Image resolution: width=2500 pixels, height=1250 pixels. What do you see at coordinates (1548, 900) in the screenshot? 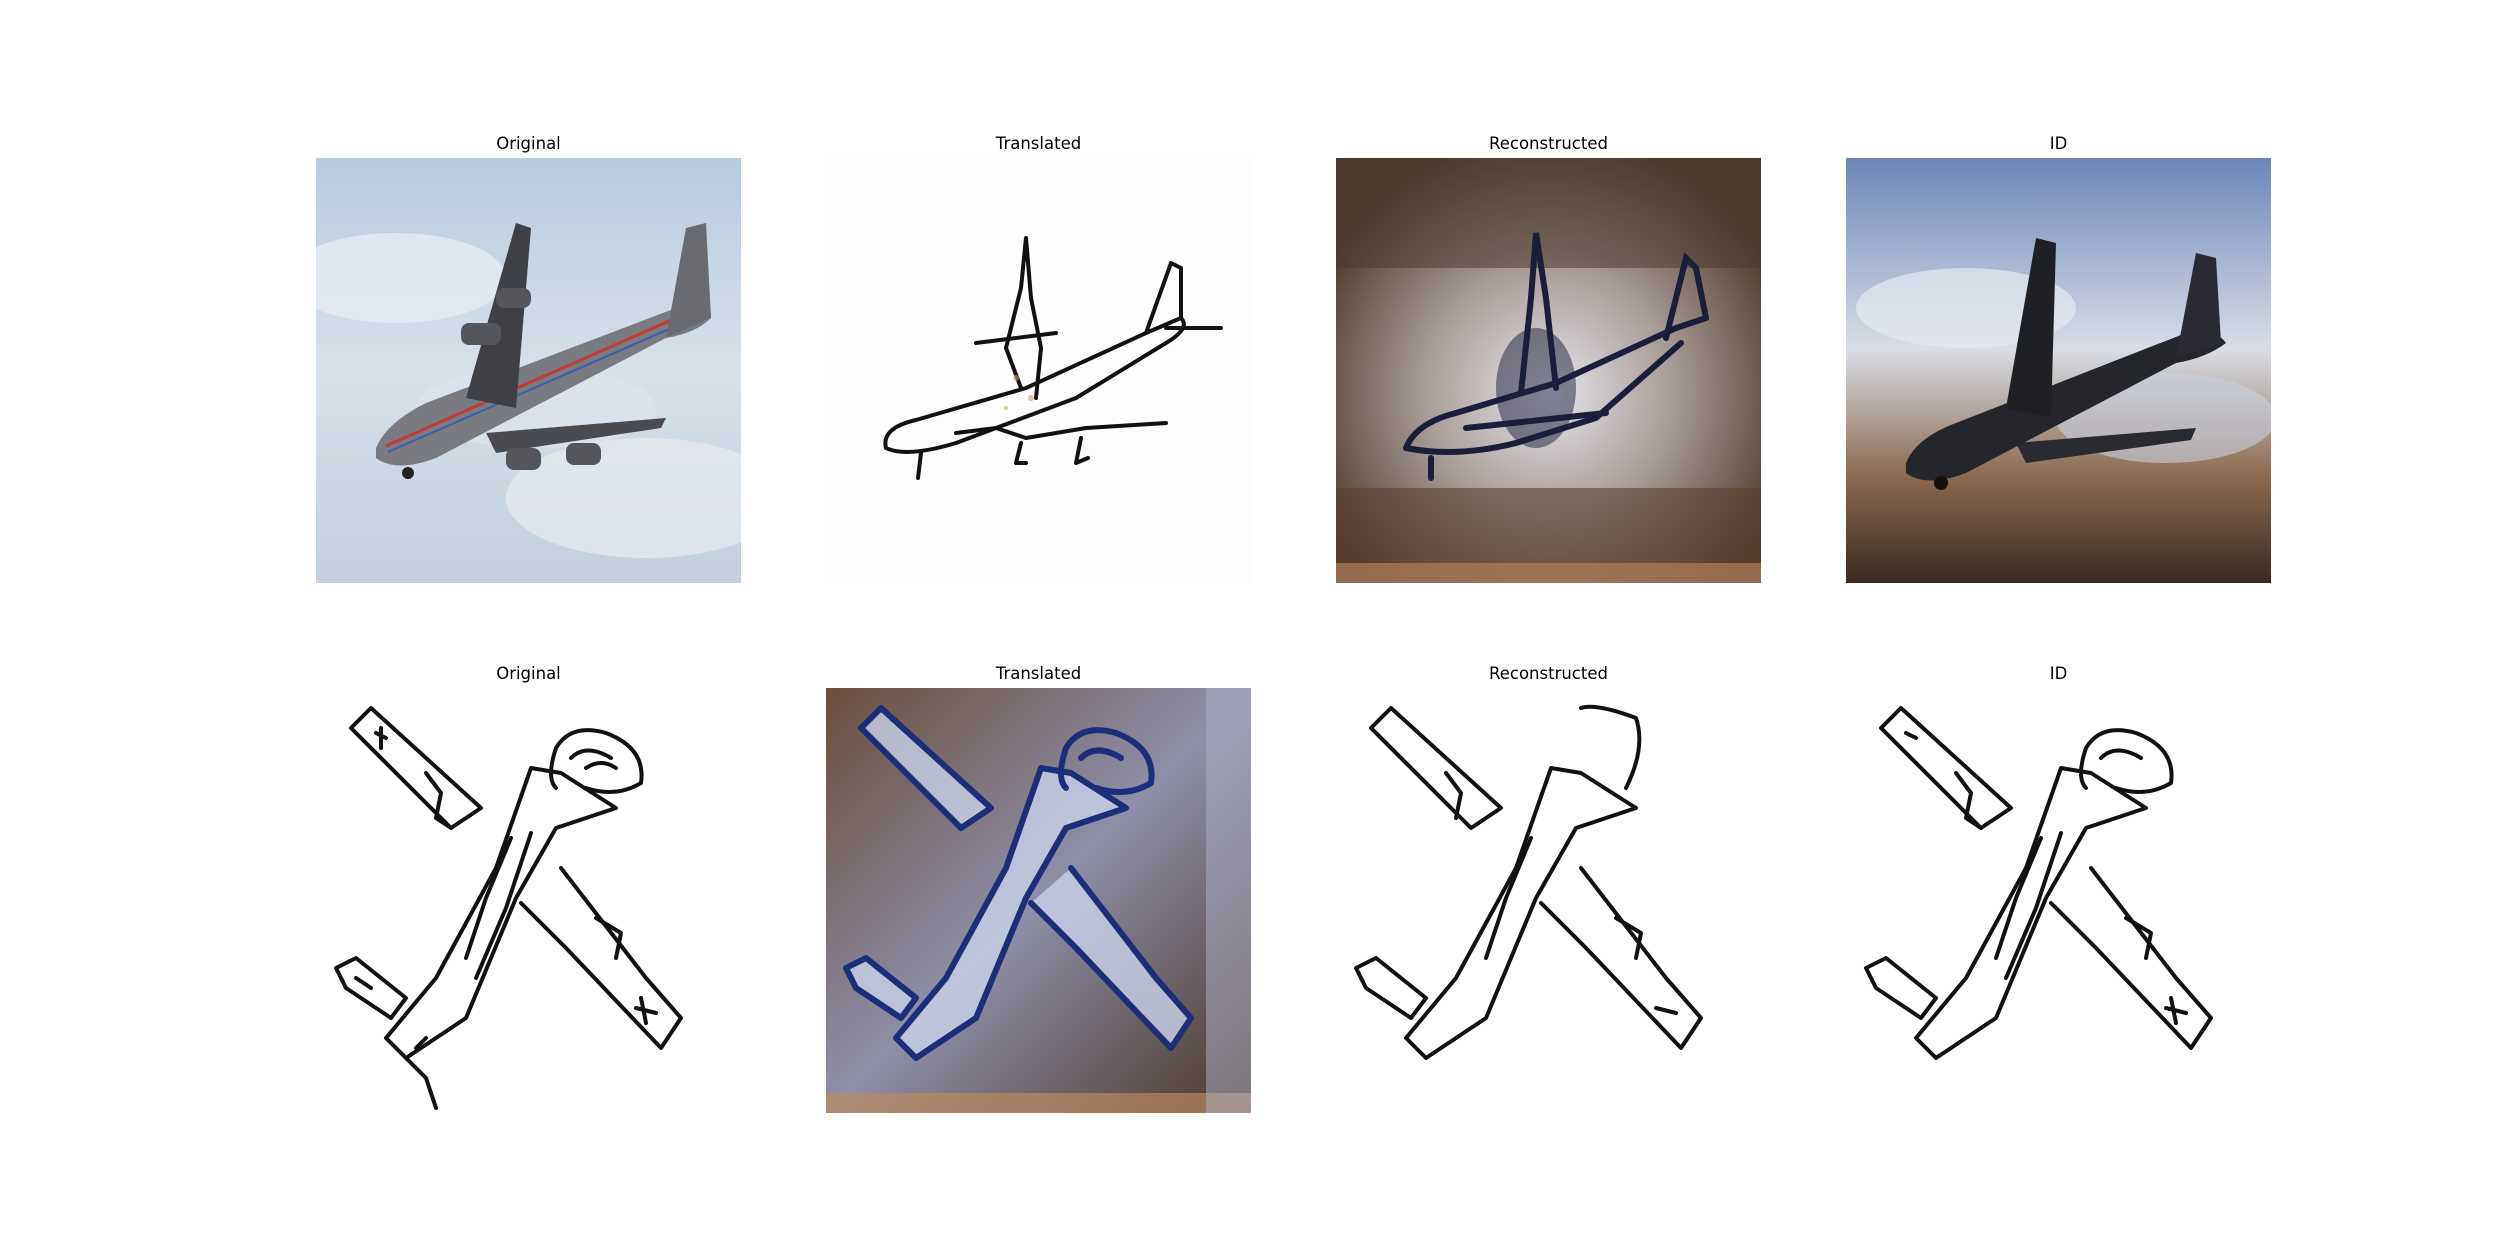
I see `sketch-airplane-reconstructed` at bounding box center [1548, 900].